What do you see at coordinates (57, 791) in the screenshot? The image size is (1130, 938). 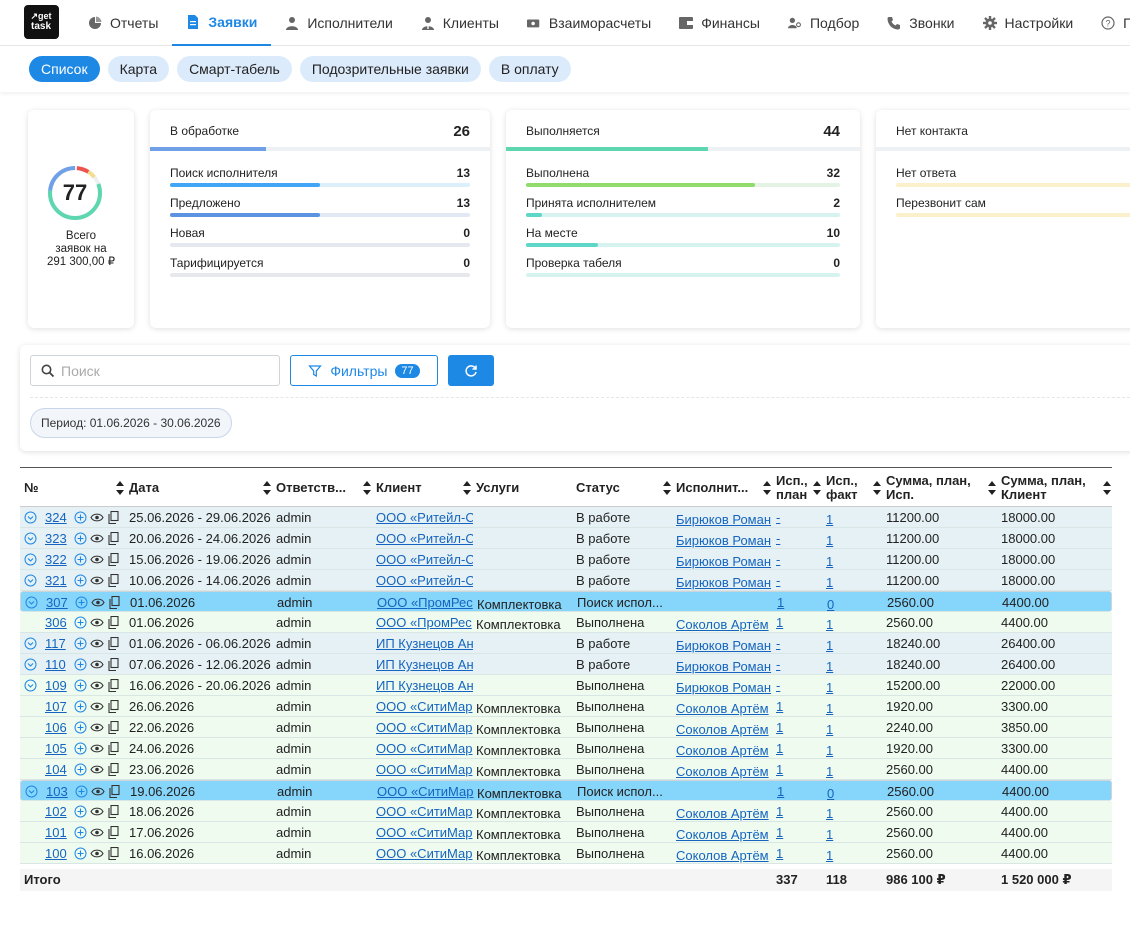 I see `request-number-link: 103` at bounding box center [57, 791].